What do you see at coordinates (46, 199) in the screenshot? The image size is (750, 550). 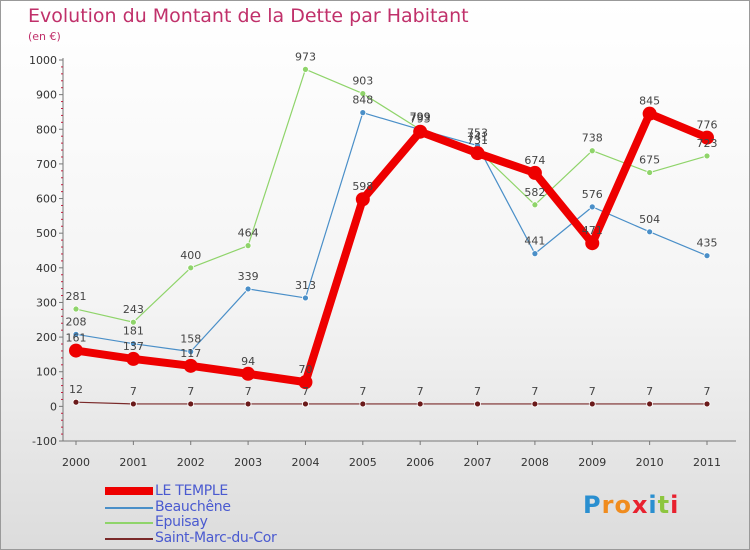 I see `y-tick-label: 600` at bounding box center [46, 199].